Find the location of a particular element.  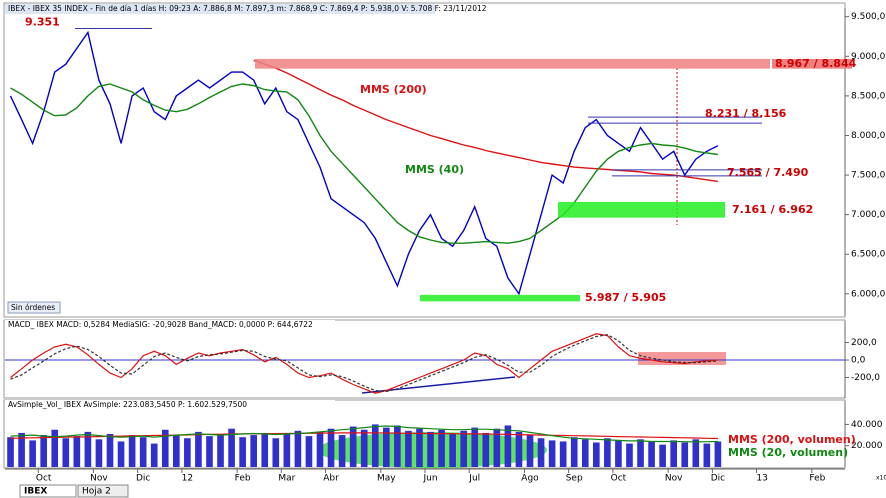

y-tick-label: 20.000 is located at coordinates (867, 446).